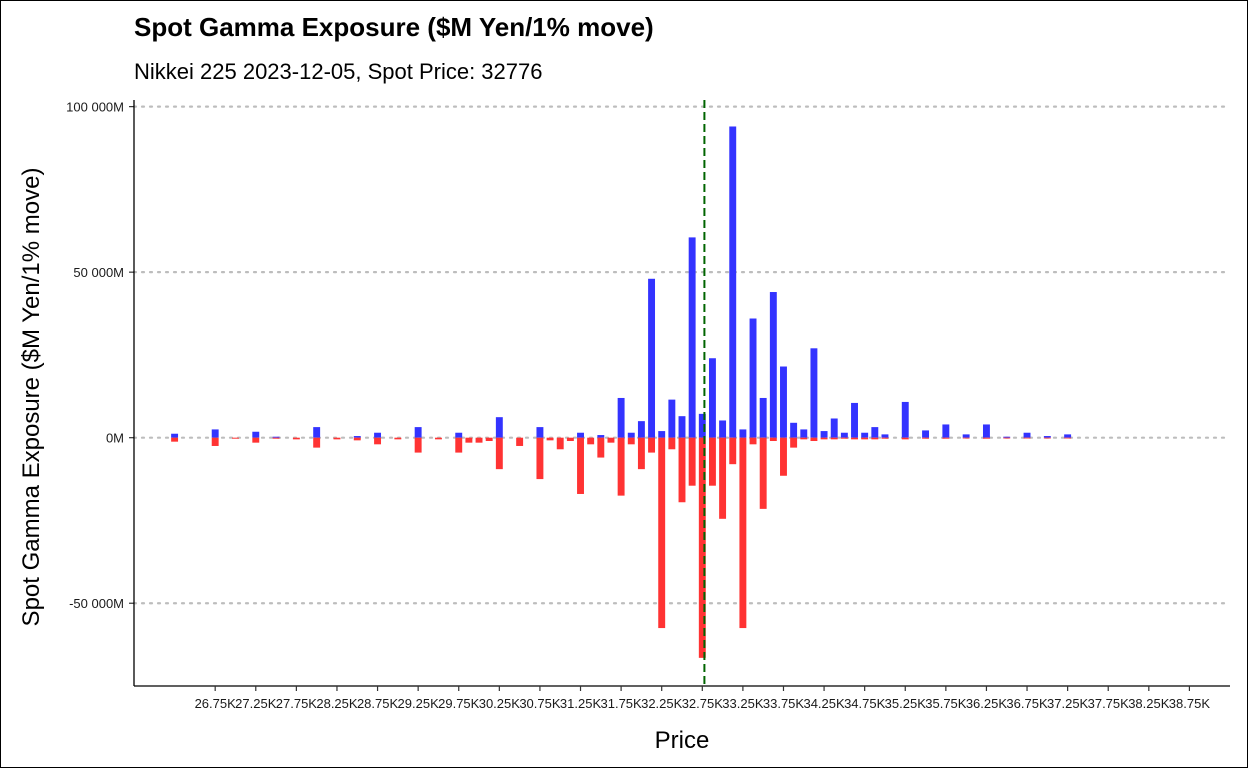  What do you see at coordinates (337, 703) in the screenshot?
I see `x-tick-label: 28.25K` at bounding box center [337, 703].